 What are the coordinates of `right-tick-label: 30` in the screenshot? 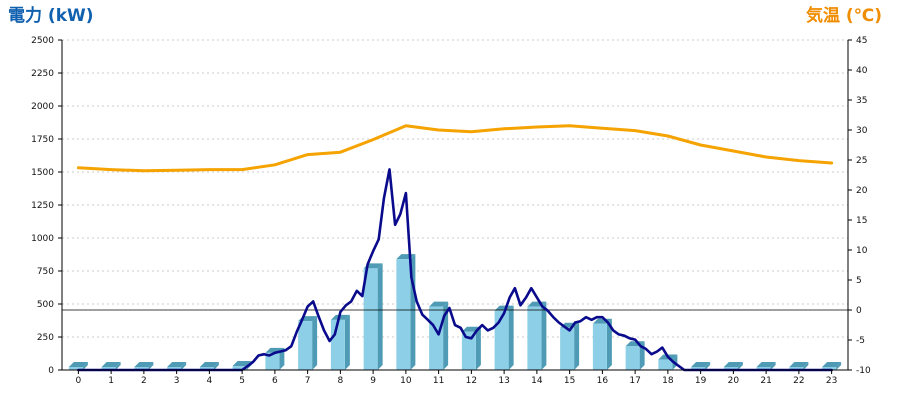 It's located at (862, 131).